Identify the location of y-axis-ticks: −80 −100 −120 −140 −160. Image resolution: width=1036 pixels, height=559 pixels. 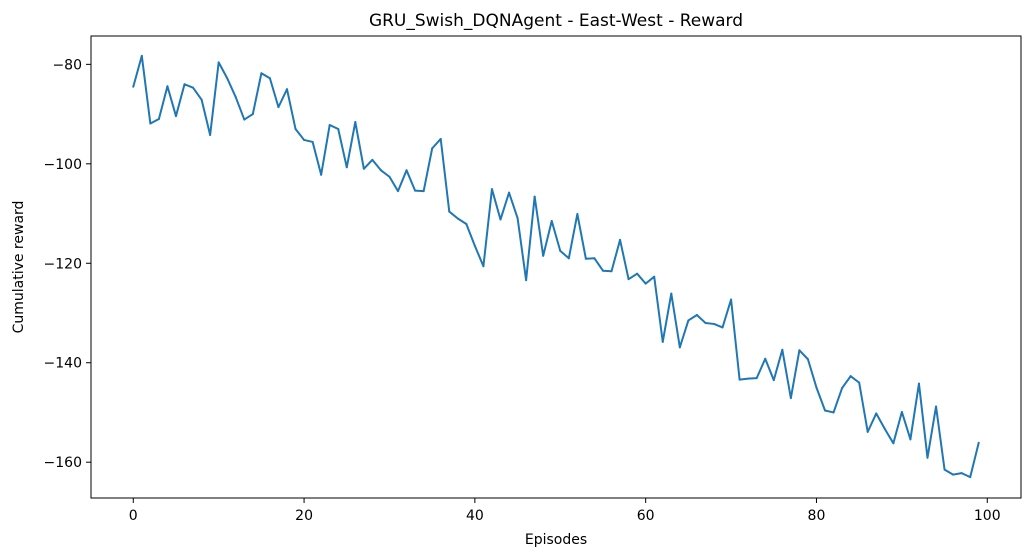
(67, 264).